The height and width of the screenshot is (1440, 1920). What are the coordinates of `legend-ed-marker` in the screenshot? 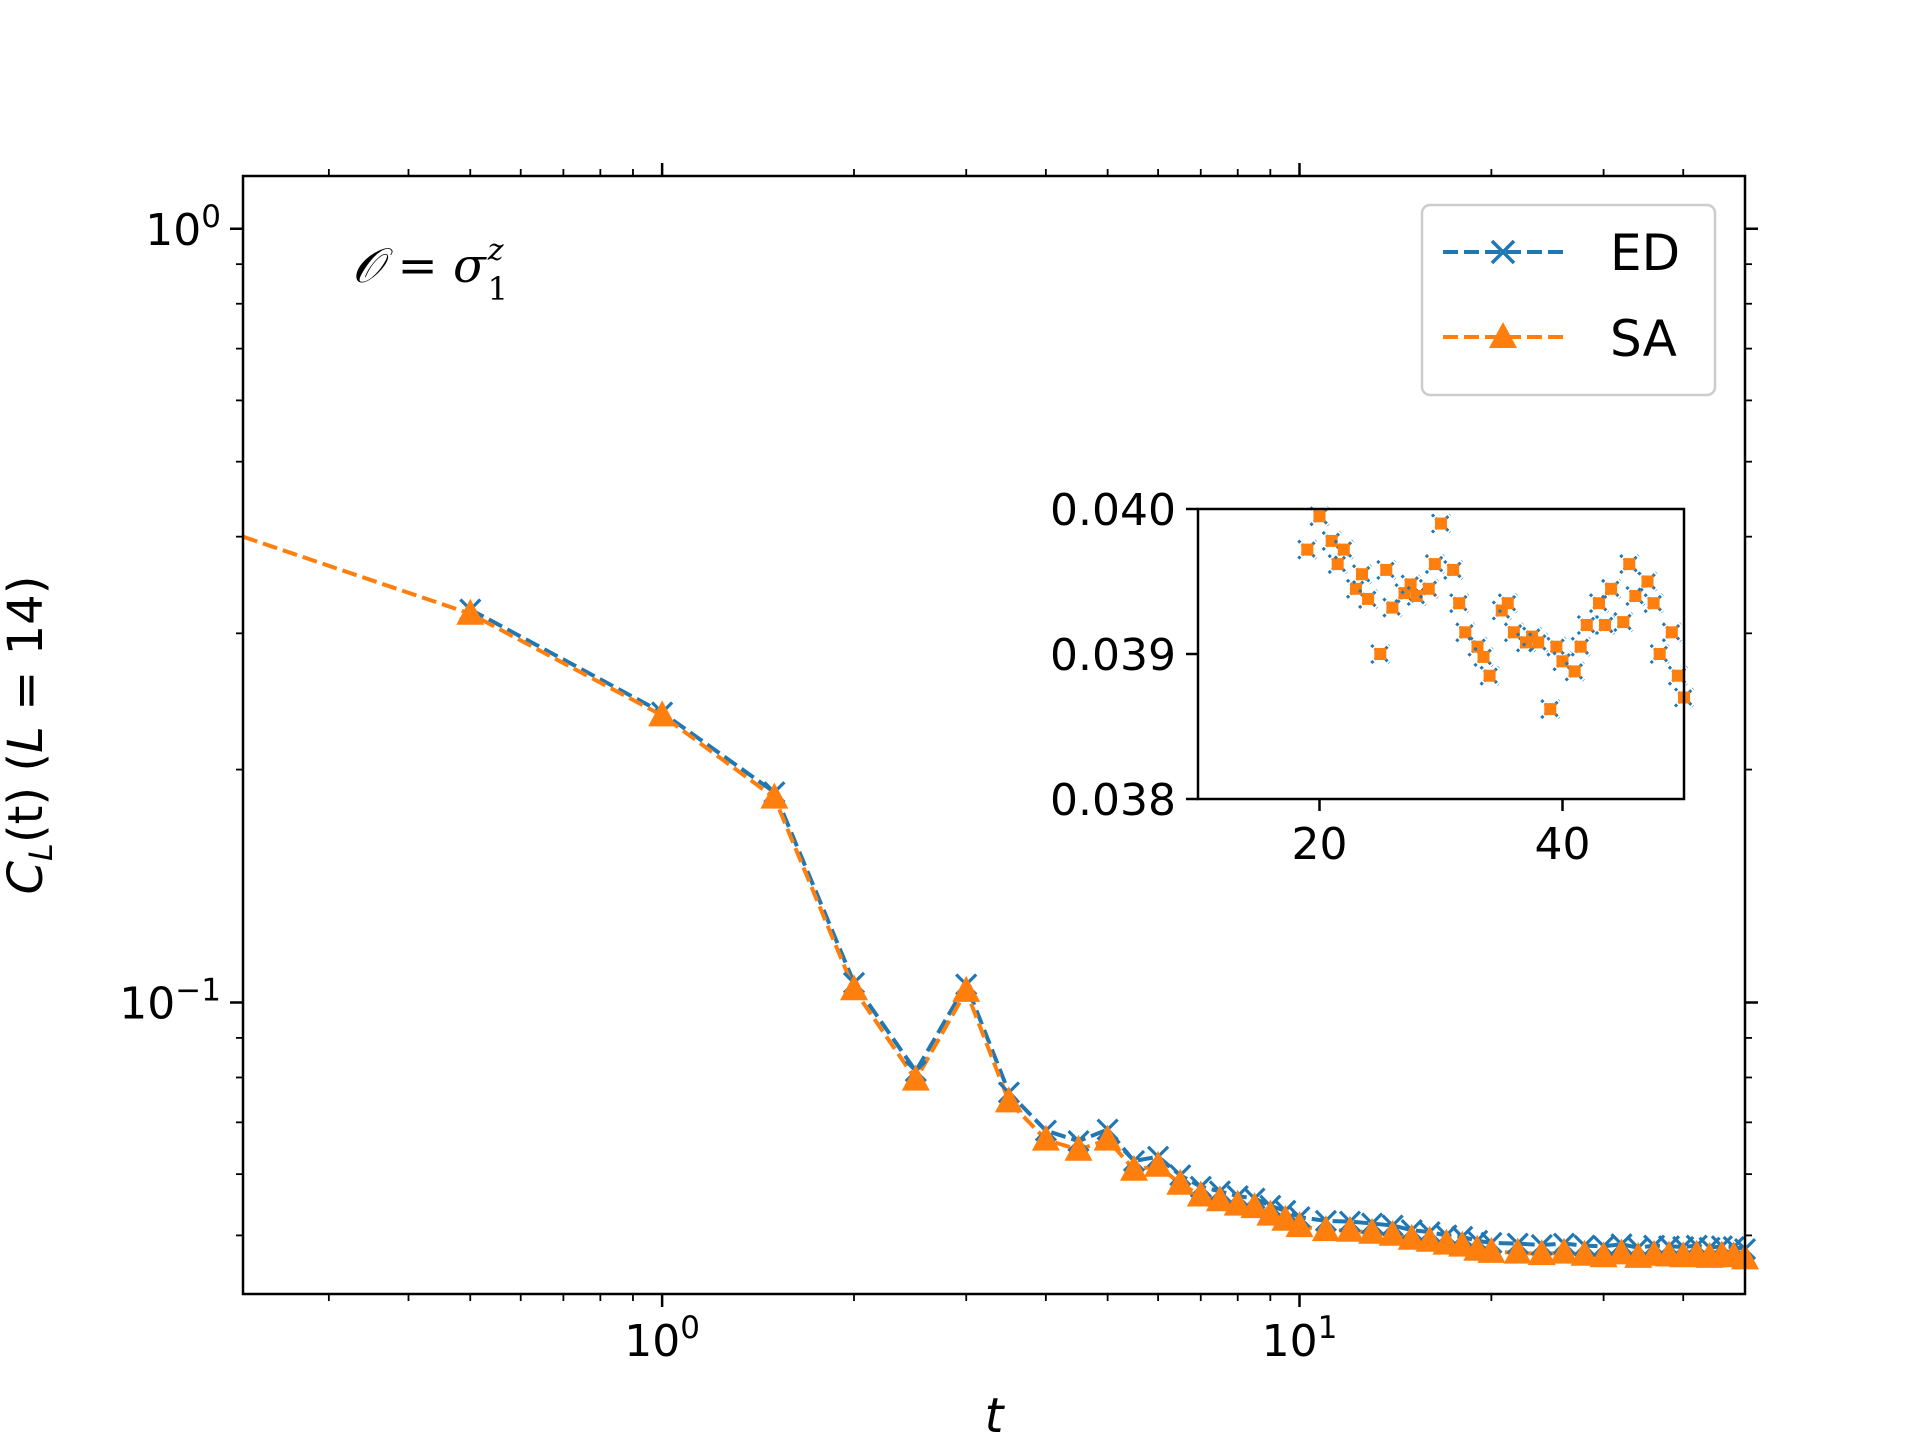 It's located at (1503, 252).